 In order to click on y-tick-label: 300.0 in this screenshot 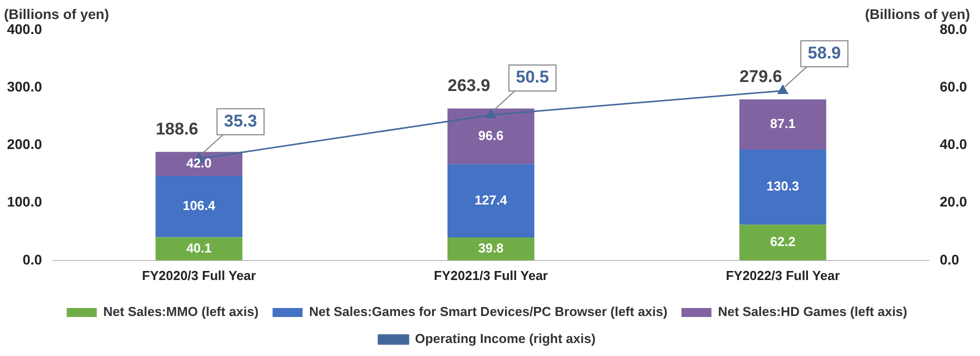, I will do `click(24, 86)`.